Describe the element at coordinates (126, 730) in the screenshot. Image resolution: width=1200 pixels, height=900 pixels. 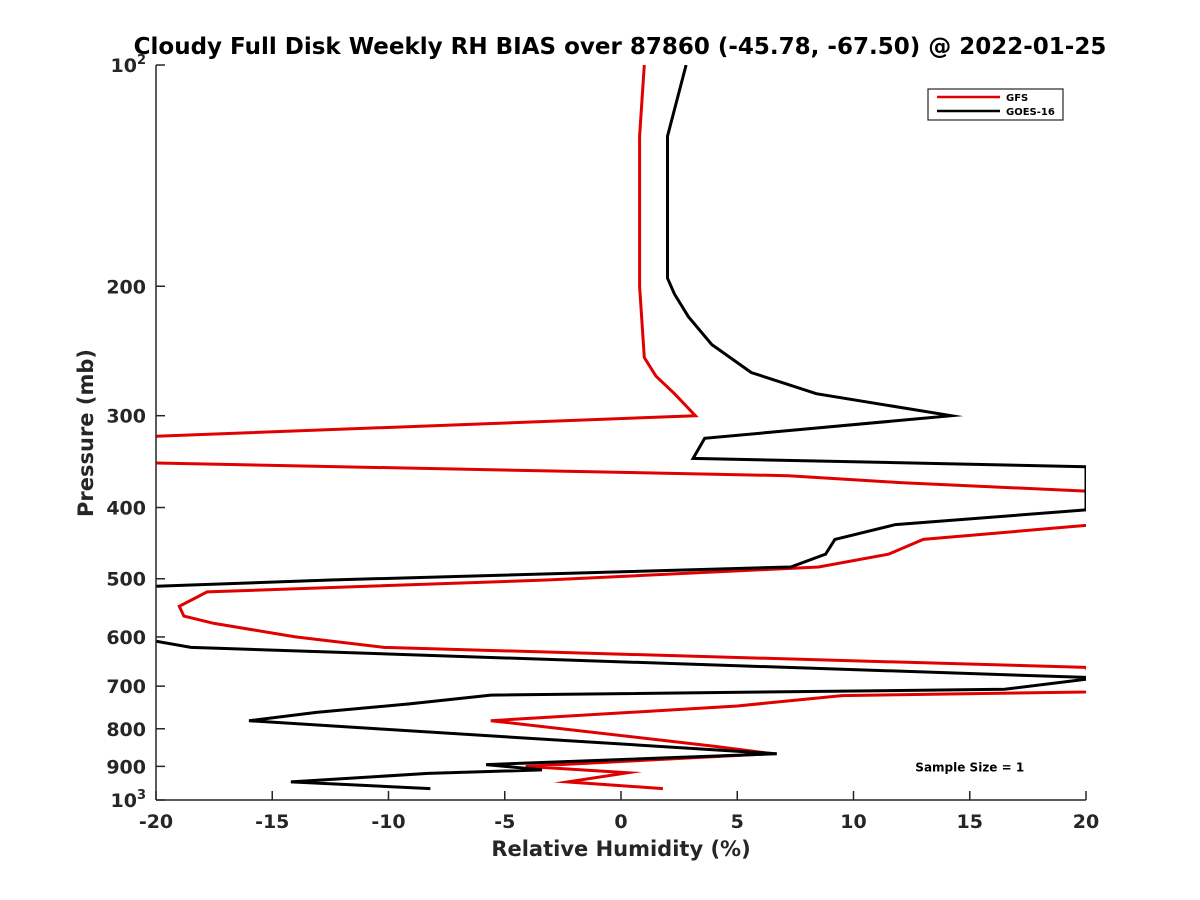
I see `y-tick-label: 800` at that location.